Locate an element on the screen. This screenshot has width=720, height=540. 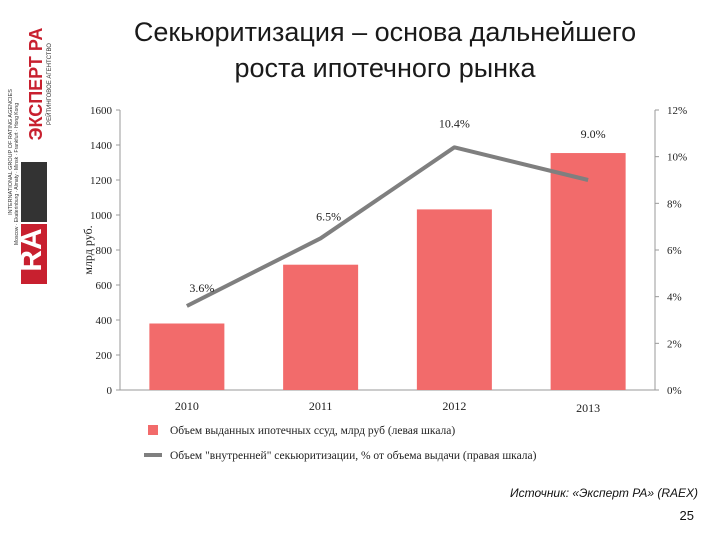
x-tick-label: 2012 is located at coordinates (454, 406).